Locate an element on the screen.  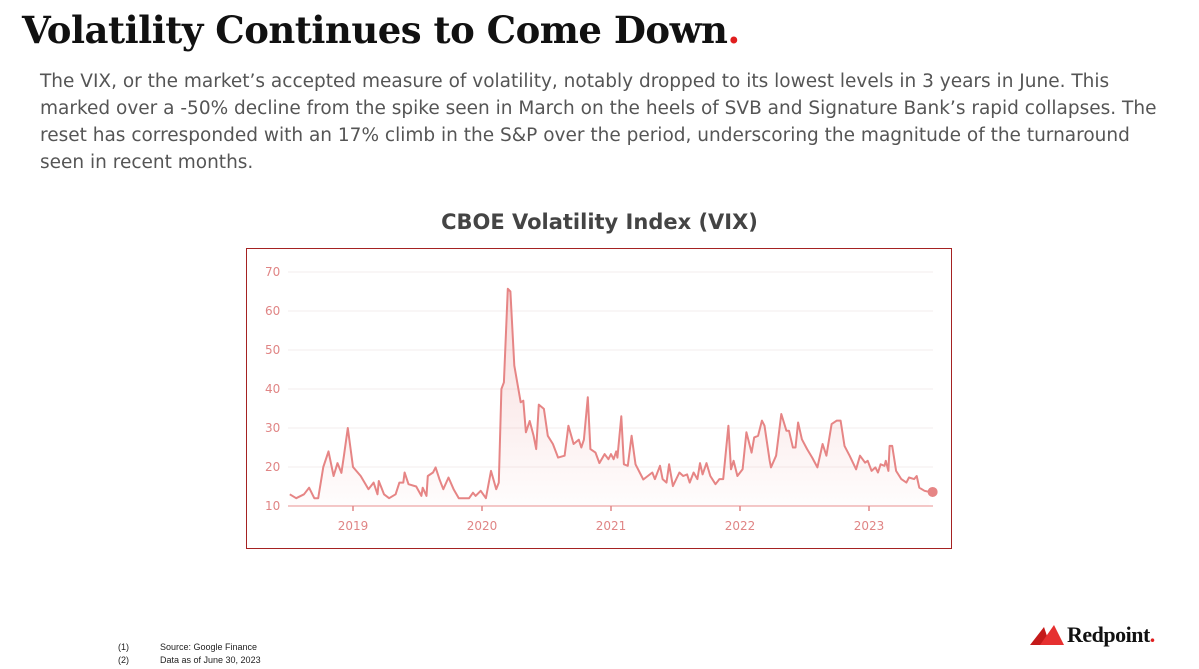
y-tick-label: 10 is located at coordinates (272, 506).